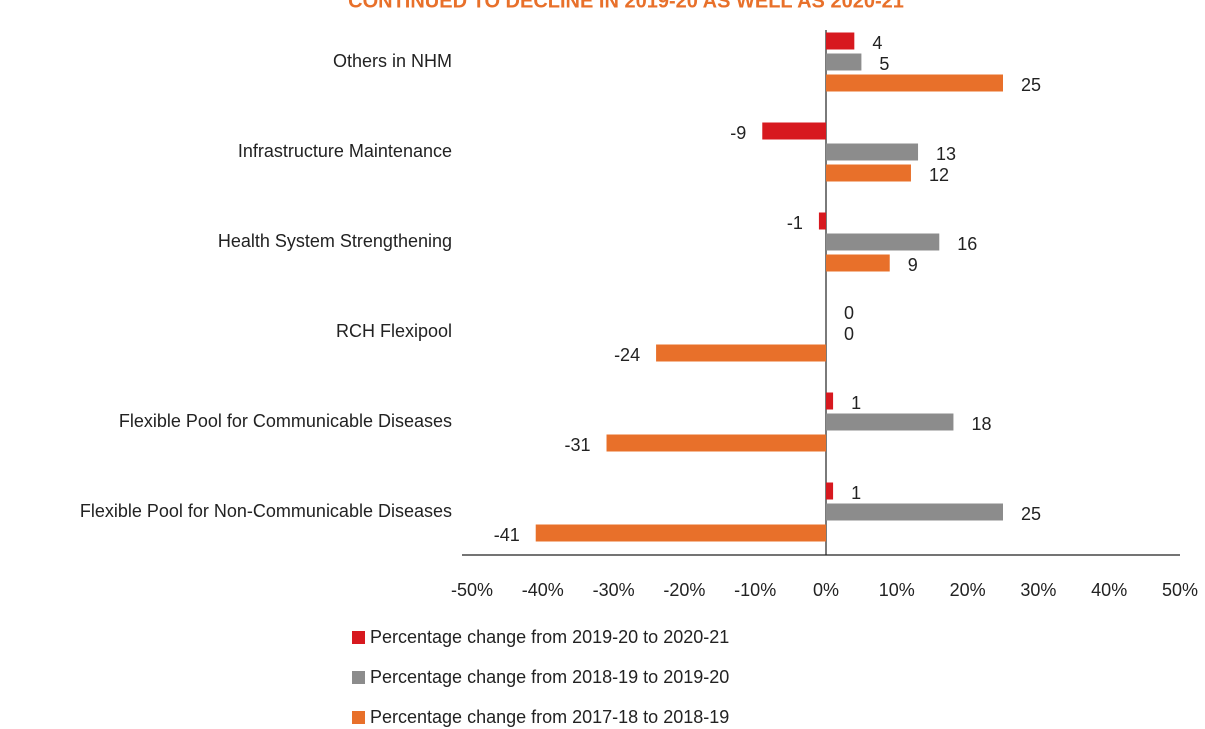 The width and height of the screenshot is (1205, 729). What do you see at coordinates (392, 61) in the screenshot?
I see `category-label: Others in NHM` at bounding box center [392, 61].